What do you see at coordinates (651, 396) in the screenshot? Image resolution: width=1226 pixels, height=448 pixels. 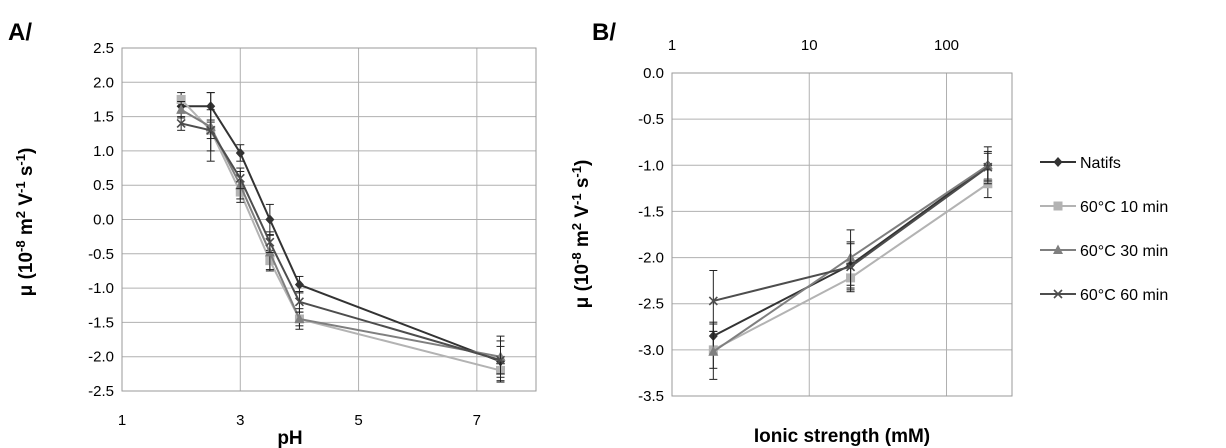 I see `panel-b-y-tick-label: -3.5` at bounding box center [651, 396].